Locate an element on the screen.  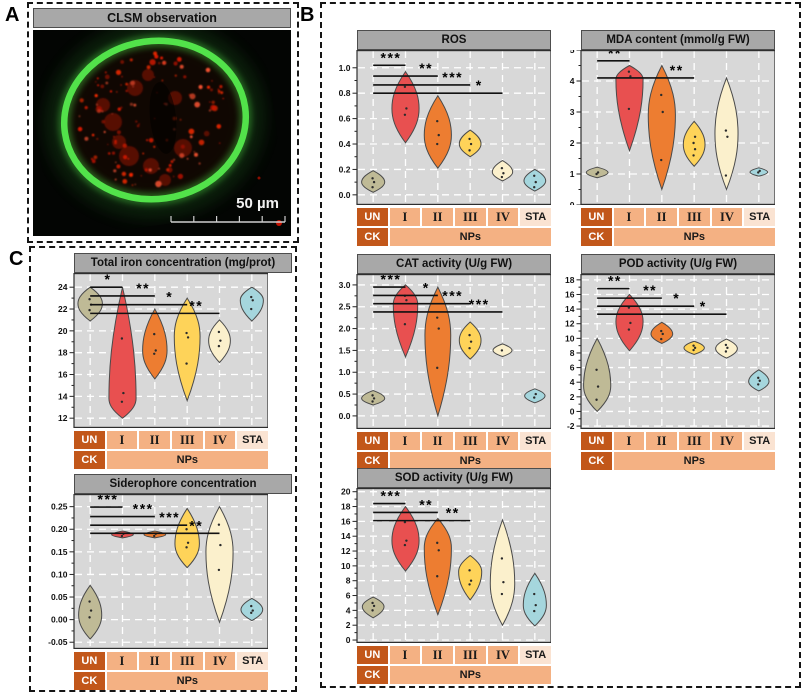
svg-text: 12 is located at coordinates (346, 551).